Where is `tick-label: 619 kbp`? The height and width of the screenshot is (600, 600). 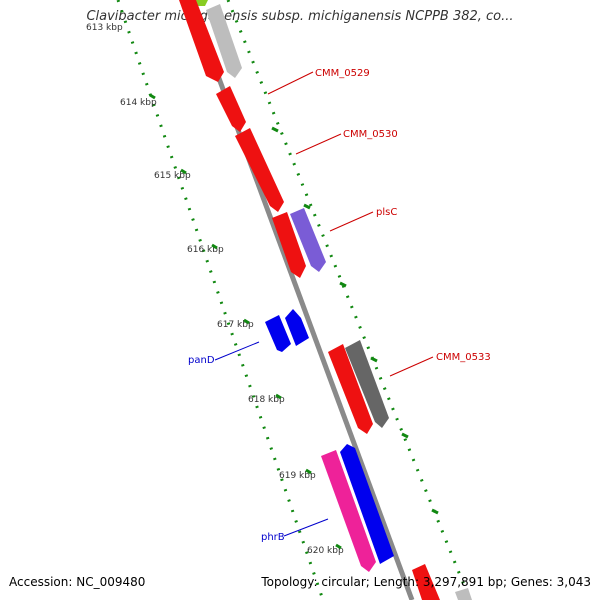
tick-label: 619 kbp is located at coordinates (297, 476).